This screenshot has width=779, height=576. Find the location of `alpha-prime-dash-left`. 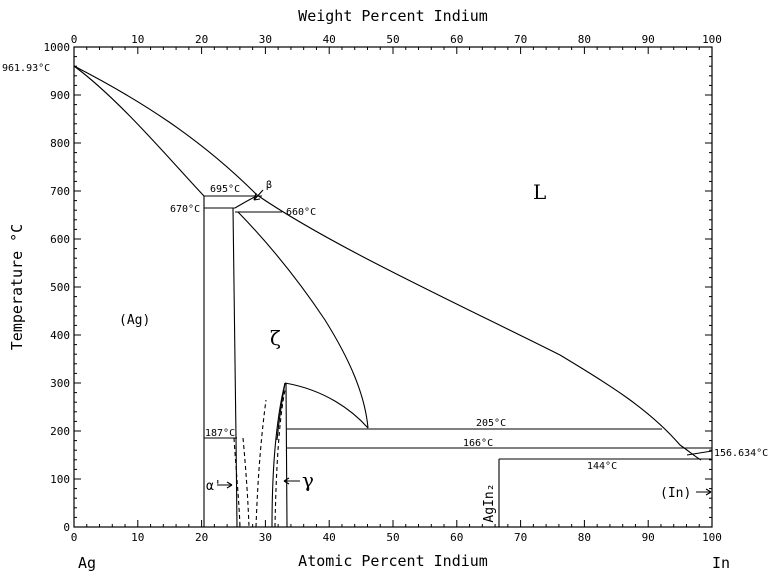

alpha-prime-dash-left is located at coordinates (237, 482).